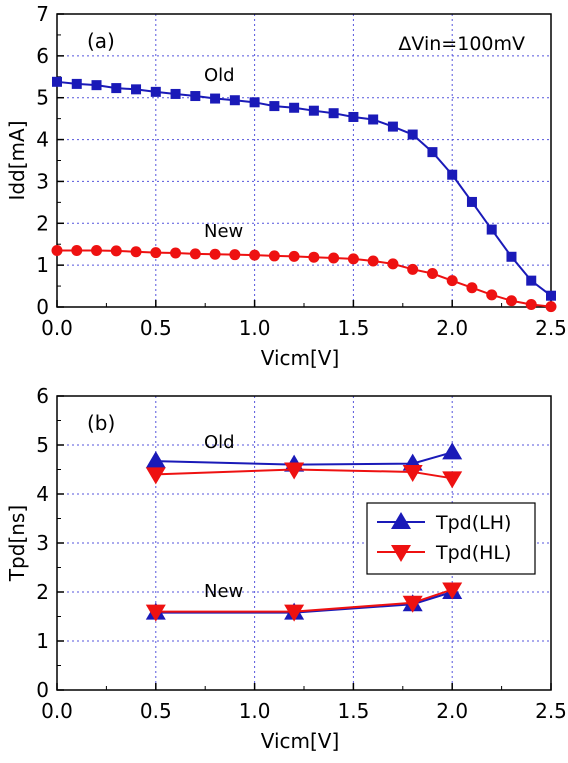 Image resolution: width=568 pixels, height=763 pixels. What do you see at coordinates (219, 75) in the screenshot?
I see `old-curve-label: Old` at bounding box center [219, 75].